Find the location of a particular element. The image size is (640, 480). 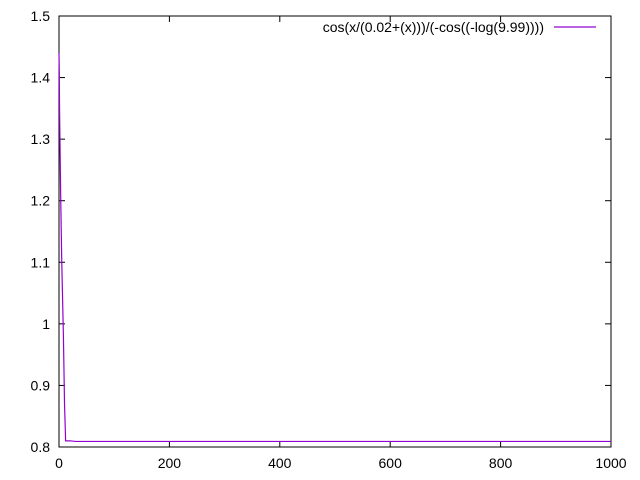

y-tick-label: 1 is located at coordinates (46, 324).